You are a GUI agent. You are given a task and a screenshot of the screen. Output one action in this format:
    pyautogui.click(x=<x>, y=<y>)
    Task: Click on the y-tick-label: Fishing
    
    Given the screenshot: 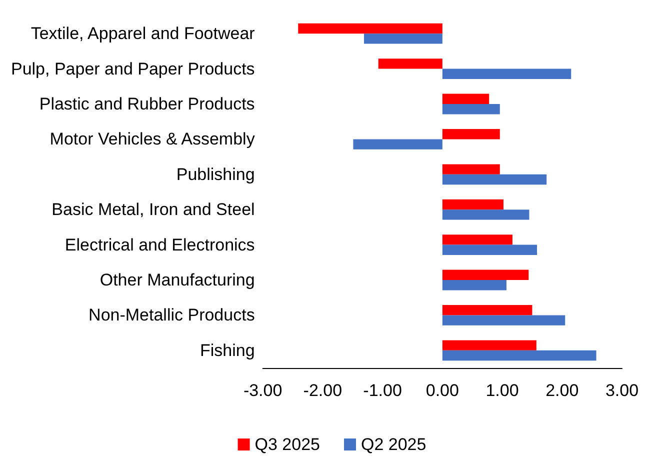 What is the action you would take?
    pyautogui.click(x=227, y=350)
    